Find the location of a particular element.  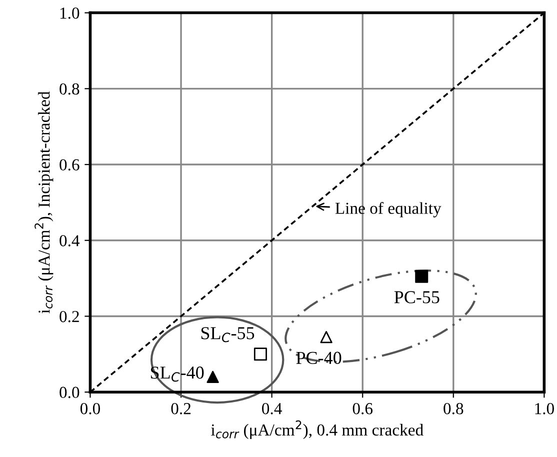

x-tick-label: 0.8 is located at coordinates (454, 408).